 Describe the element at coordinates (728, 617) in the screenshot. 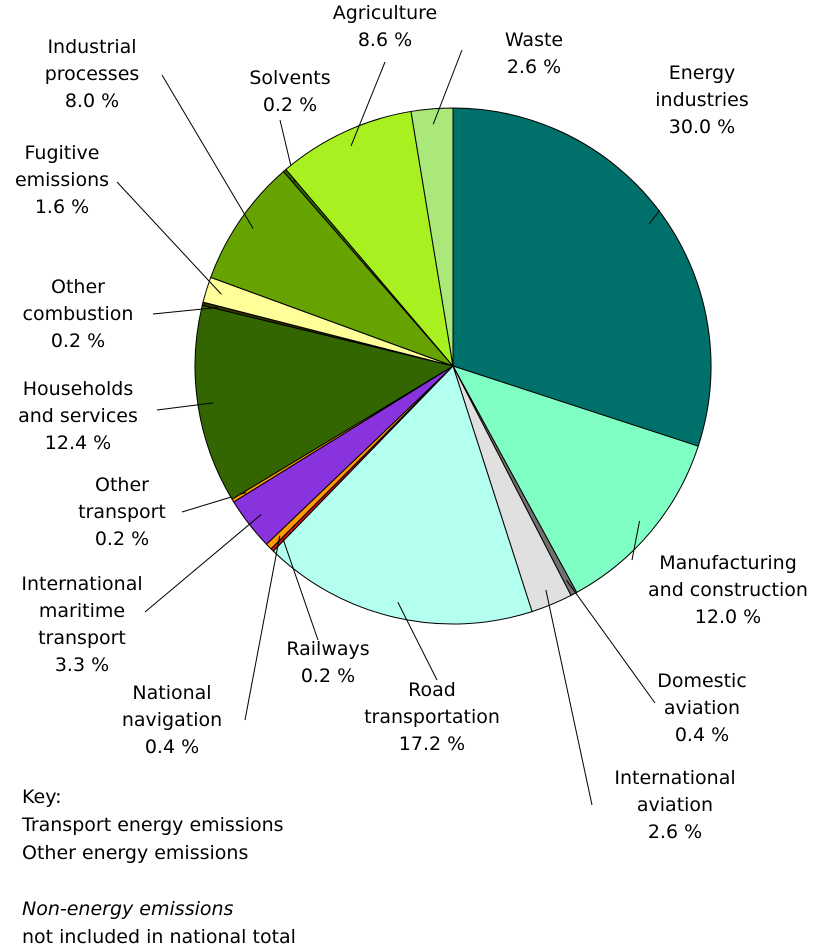

I see `value-label: 12.0 %` at that location.